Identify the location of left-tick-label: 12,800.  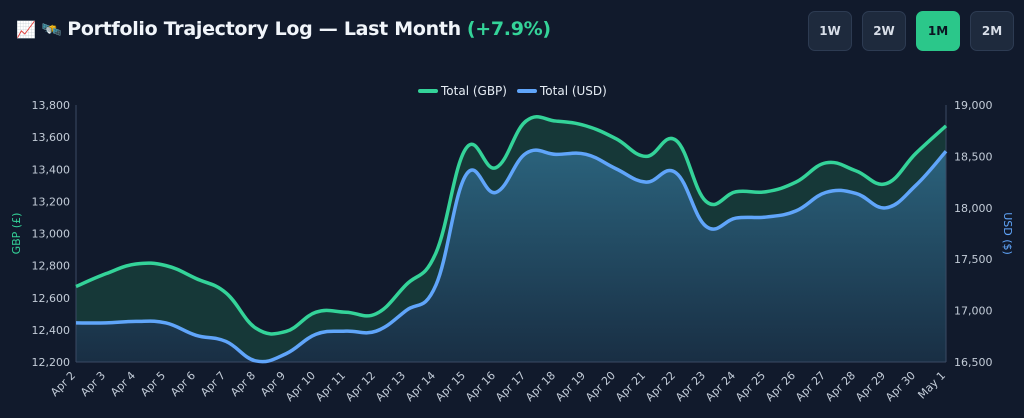
(51, 266).